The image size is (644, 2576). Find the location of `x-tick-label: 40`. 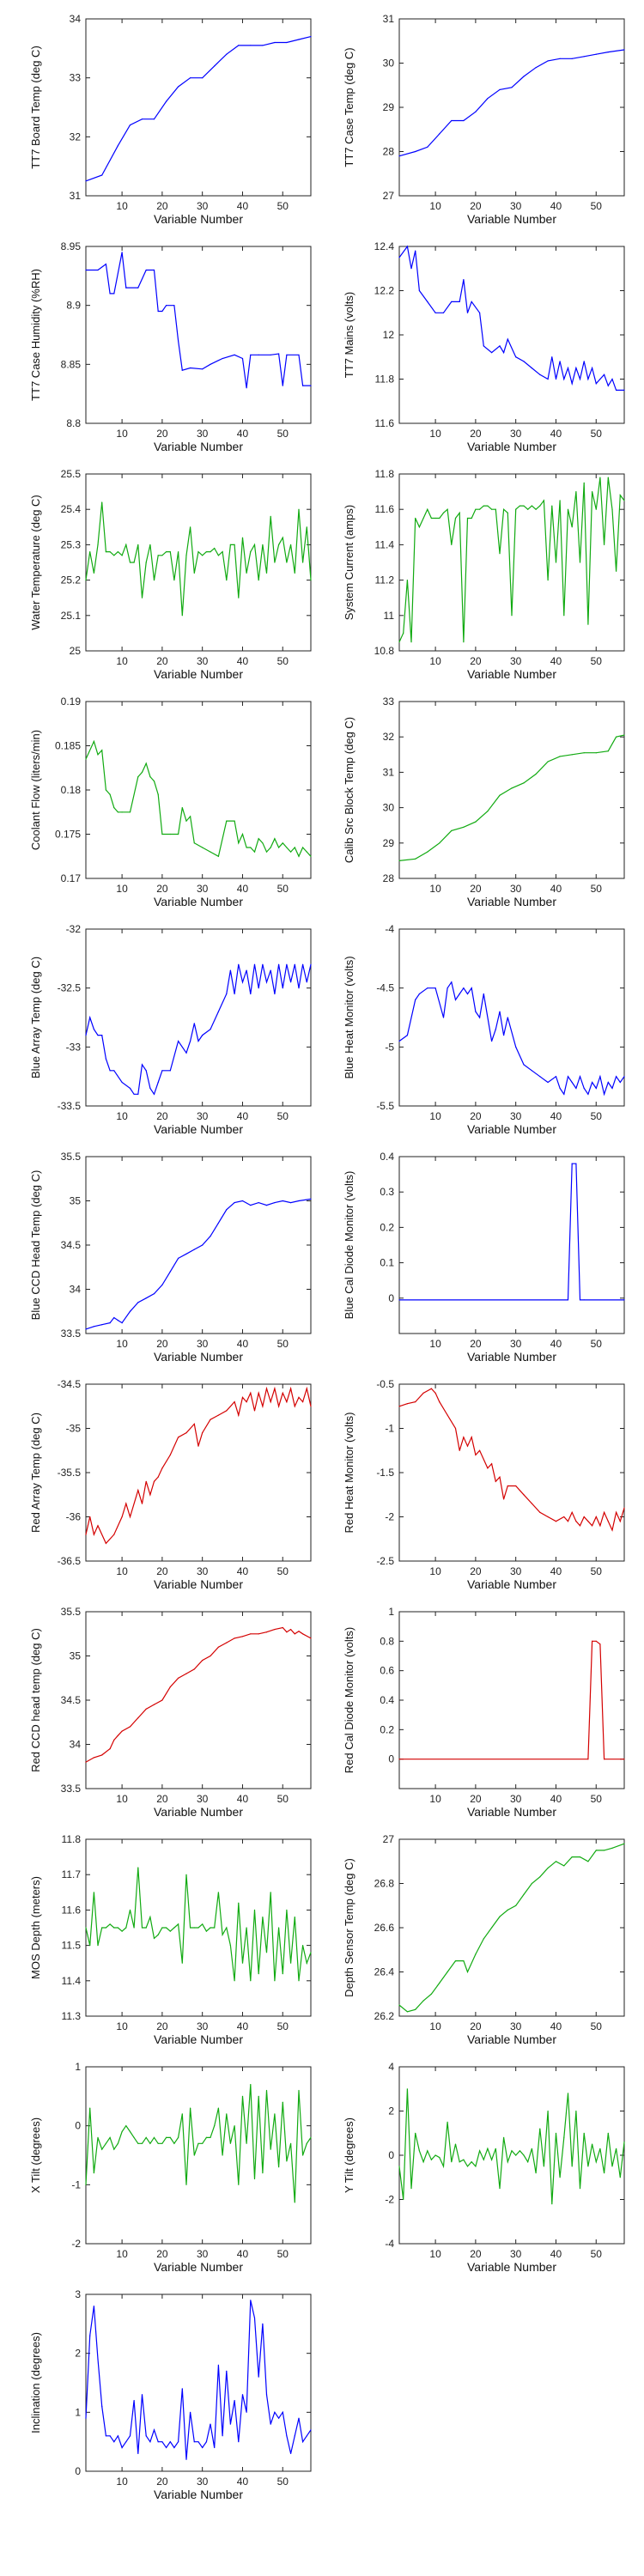

x-tick-label: 40 is located at coordinates (556, 1116).